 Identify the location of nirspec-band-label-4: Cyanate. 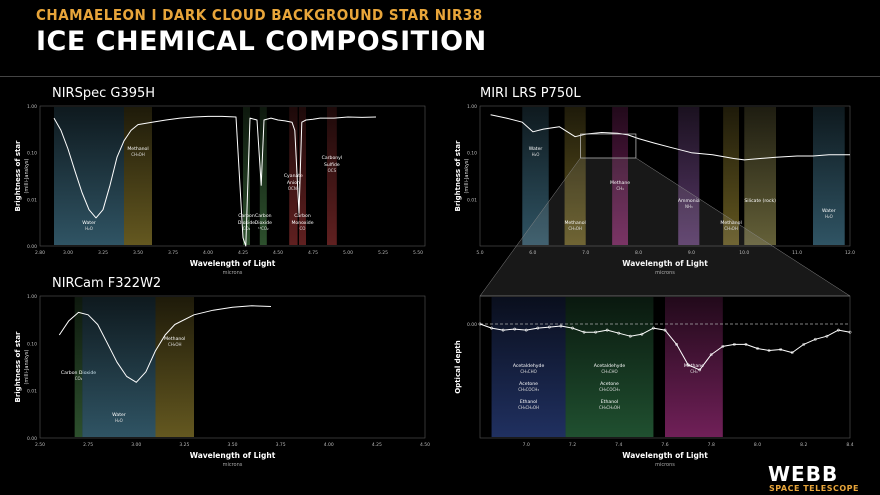
(293, 176).